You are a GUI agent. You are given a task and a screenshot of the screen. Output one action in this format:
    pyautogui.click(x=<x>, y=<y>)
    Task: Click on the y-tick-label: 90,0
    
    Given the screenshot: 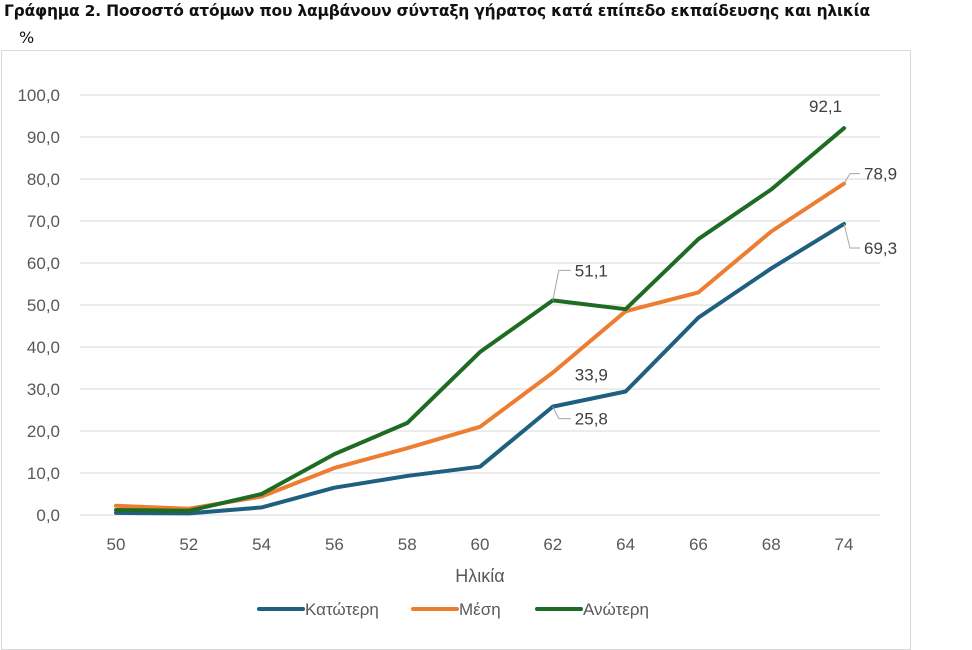 What is the action you would take?
    pyautogui.click(x=43, y=137)
    